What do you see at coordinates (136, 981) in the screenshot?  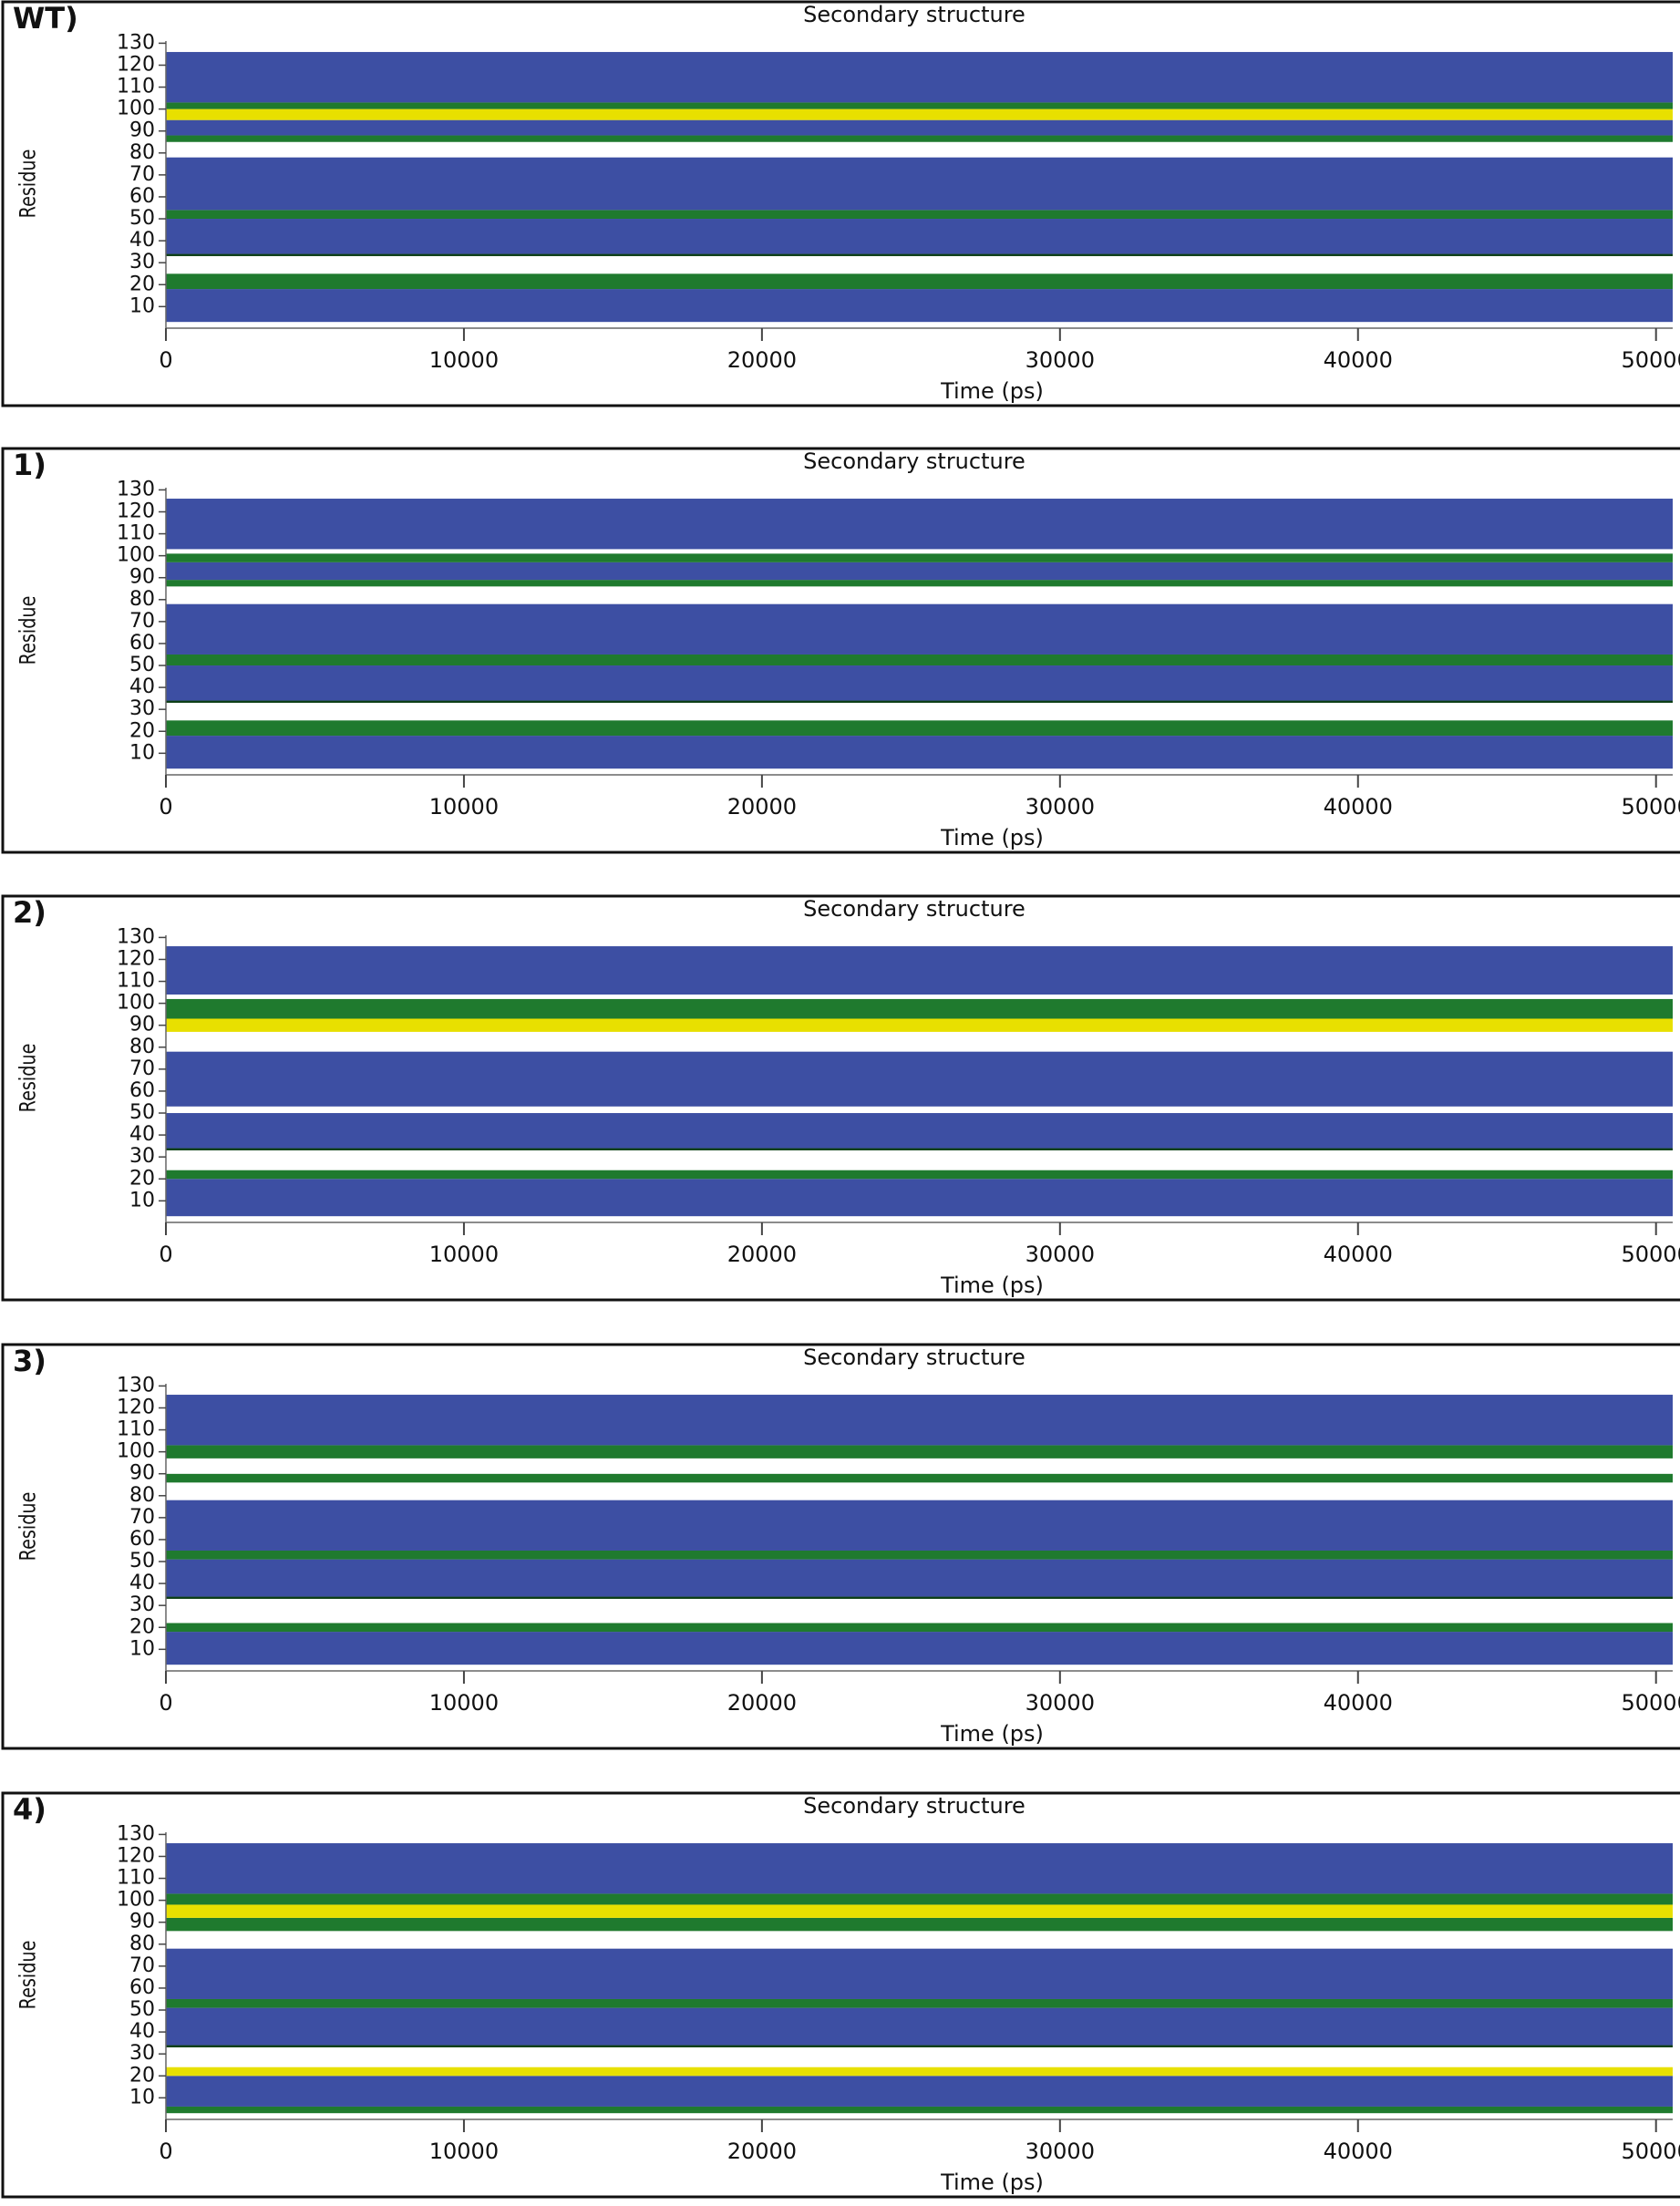 I see `y-tick-label: 110` at bounding box center [136, 981].